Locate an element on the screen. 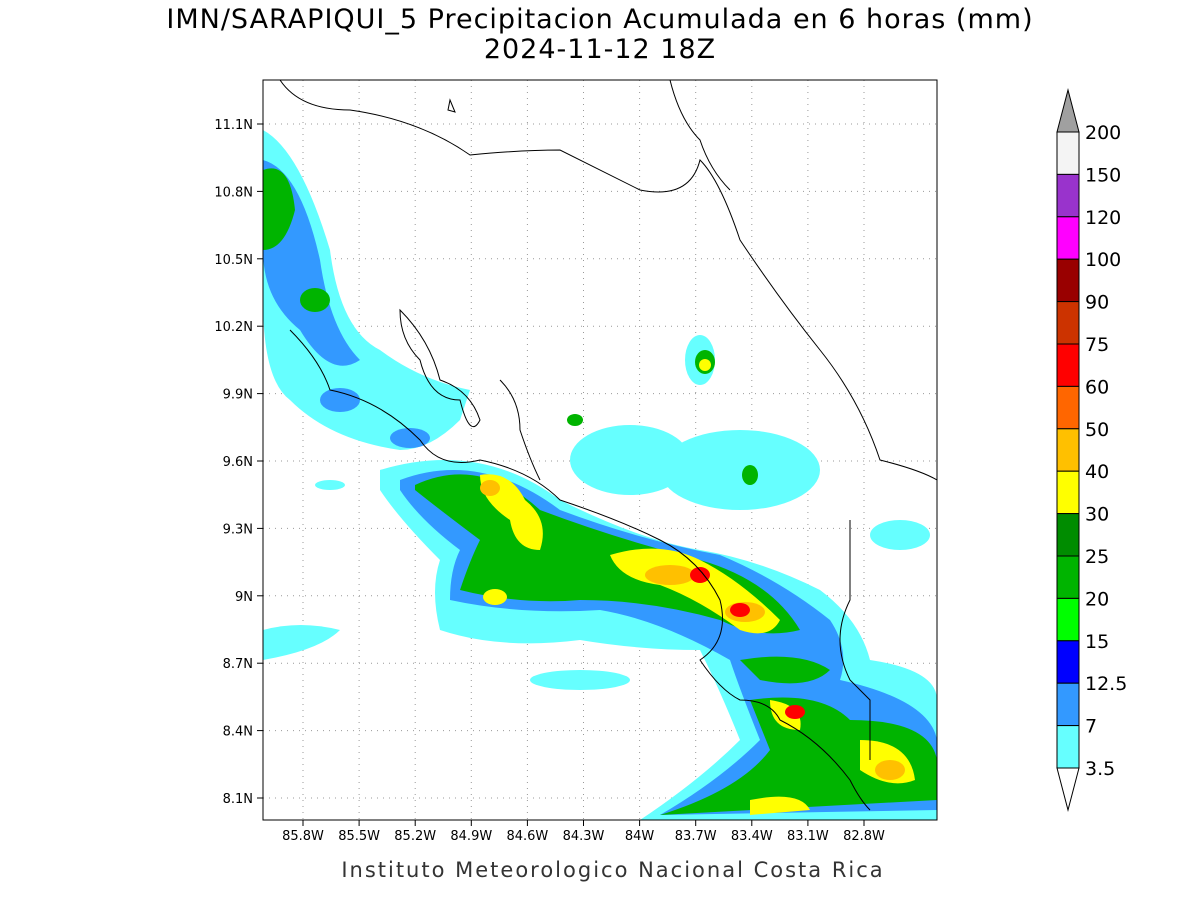 This screenshot has width=1200, height=900. x-tick-label: 82.8W is located at coordinates (864, 836).